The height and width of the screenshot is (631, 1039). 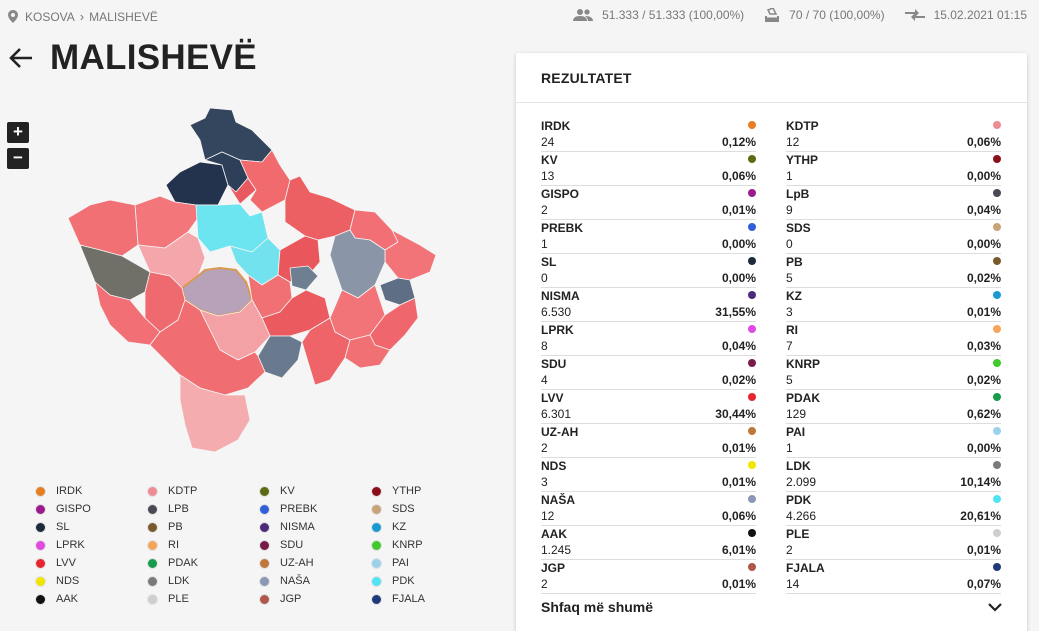 I want to click on legend-item: RI, so click(x=203, y=545).